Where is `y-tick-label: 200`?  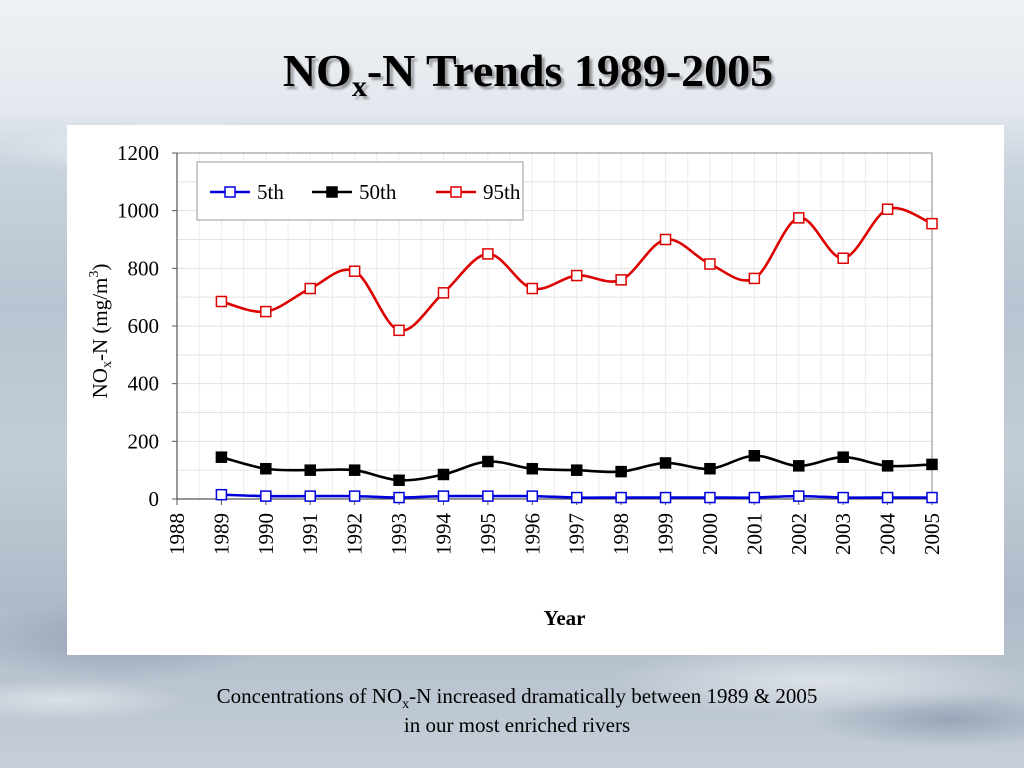 y-tick-label: 200 is located at coordinates (144, 441).